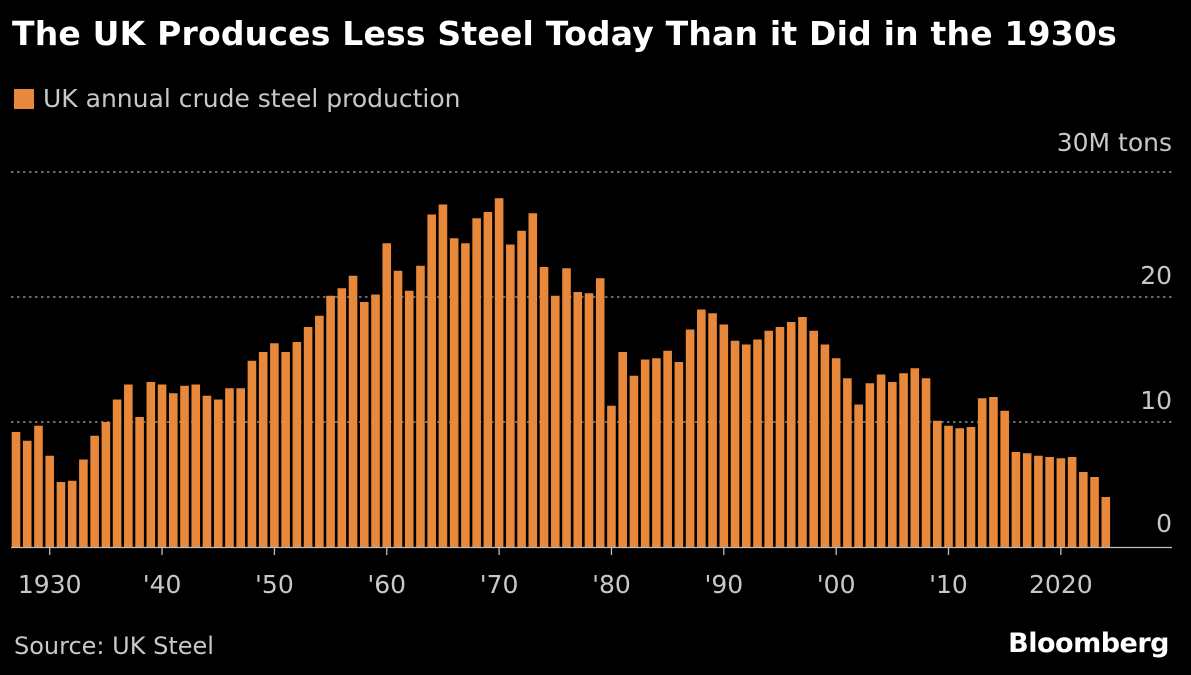  I want to click on bar-1955, so click(330, 421).